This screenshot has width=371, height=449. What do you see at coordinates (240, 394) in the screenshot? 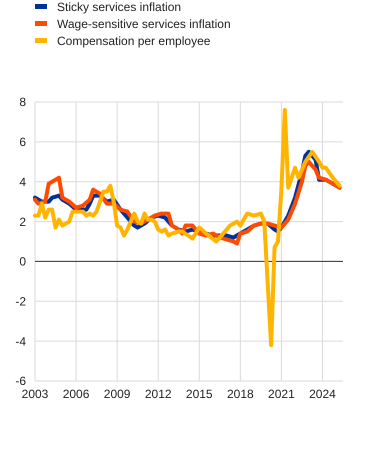
I see `x-tick-label: 2018` at bounding box center [240, 394].